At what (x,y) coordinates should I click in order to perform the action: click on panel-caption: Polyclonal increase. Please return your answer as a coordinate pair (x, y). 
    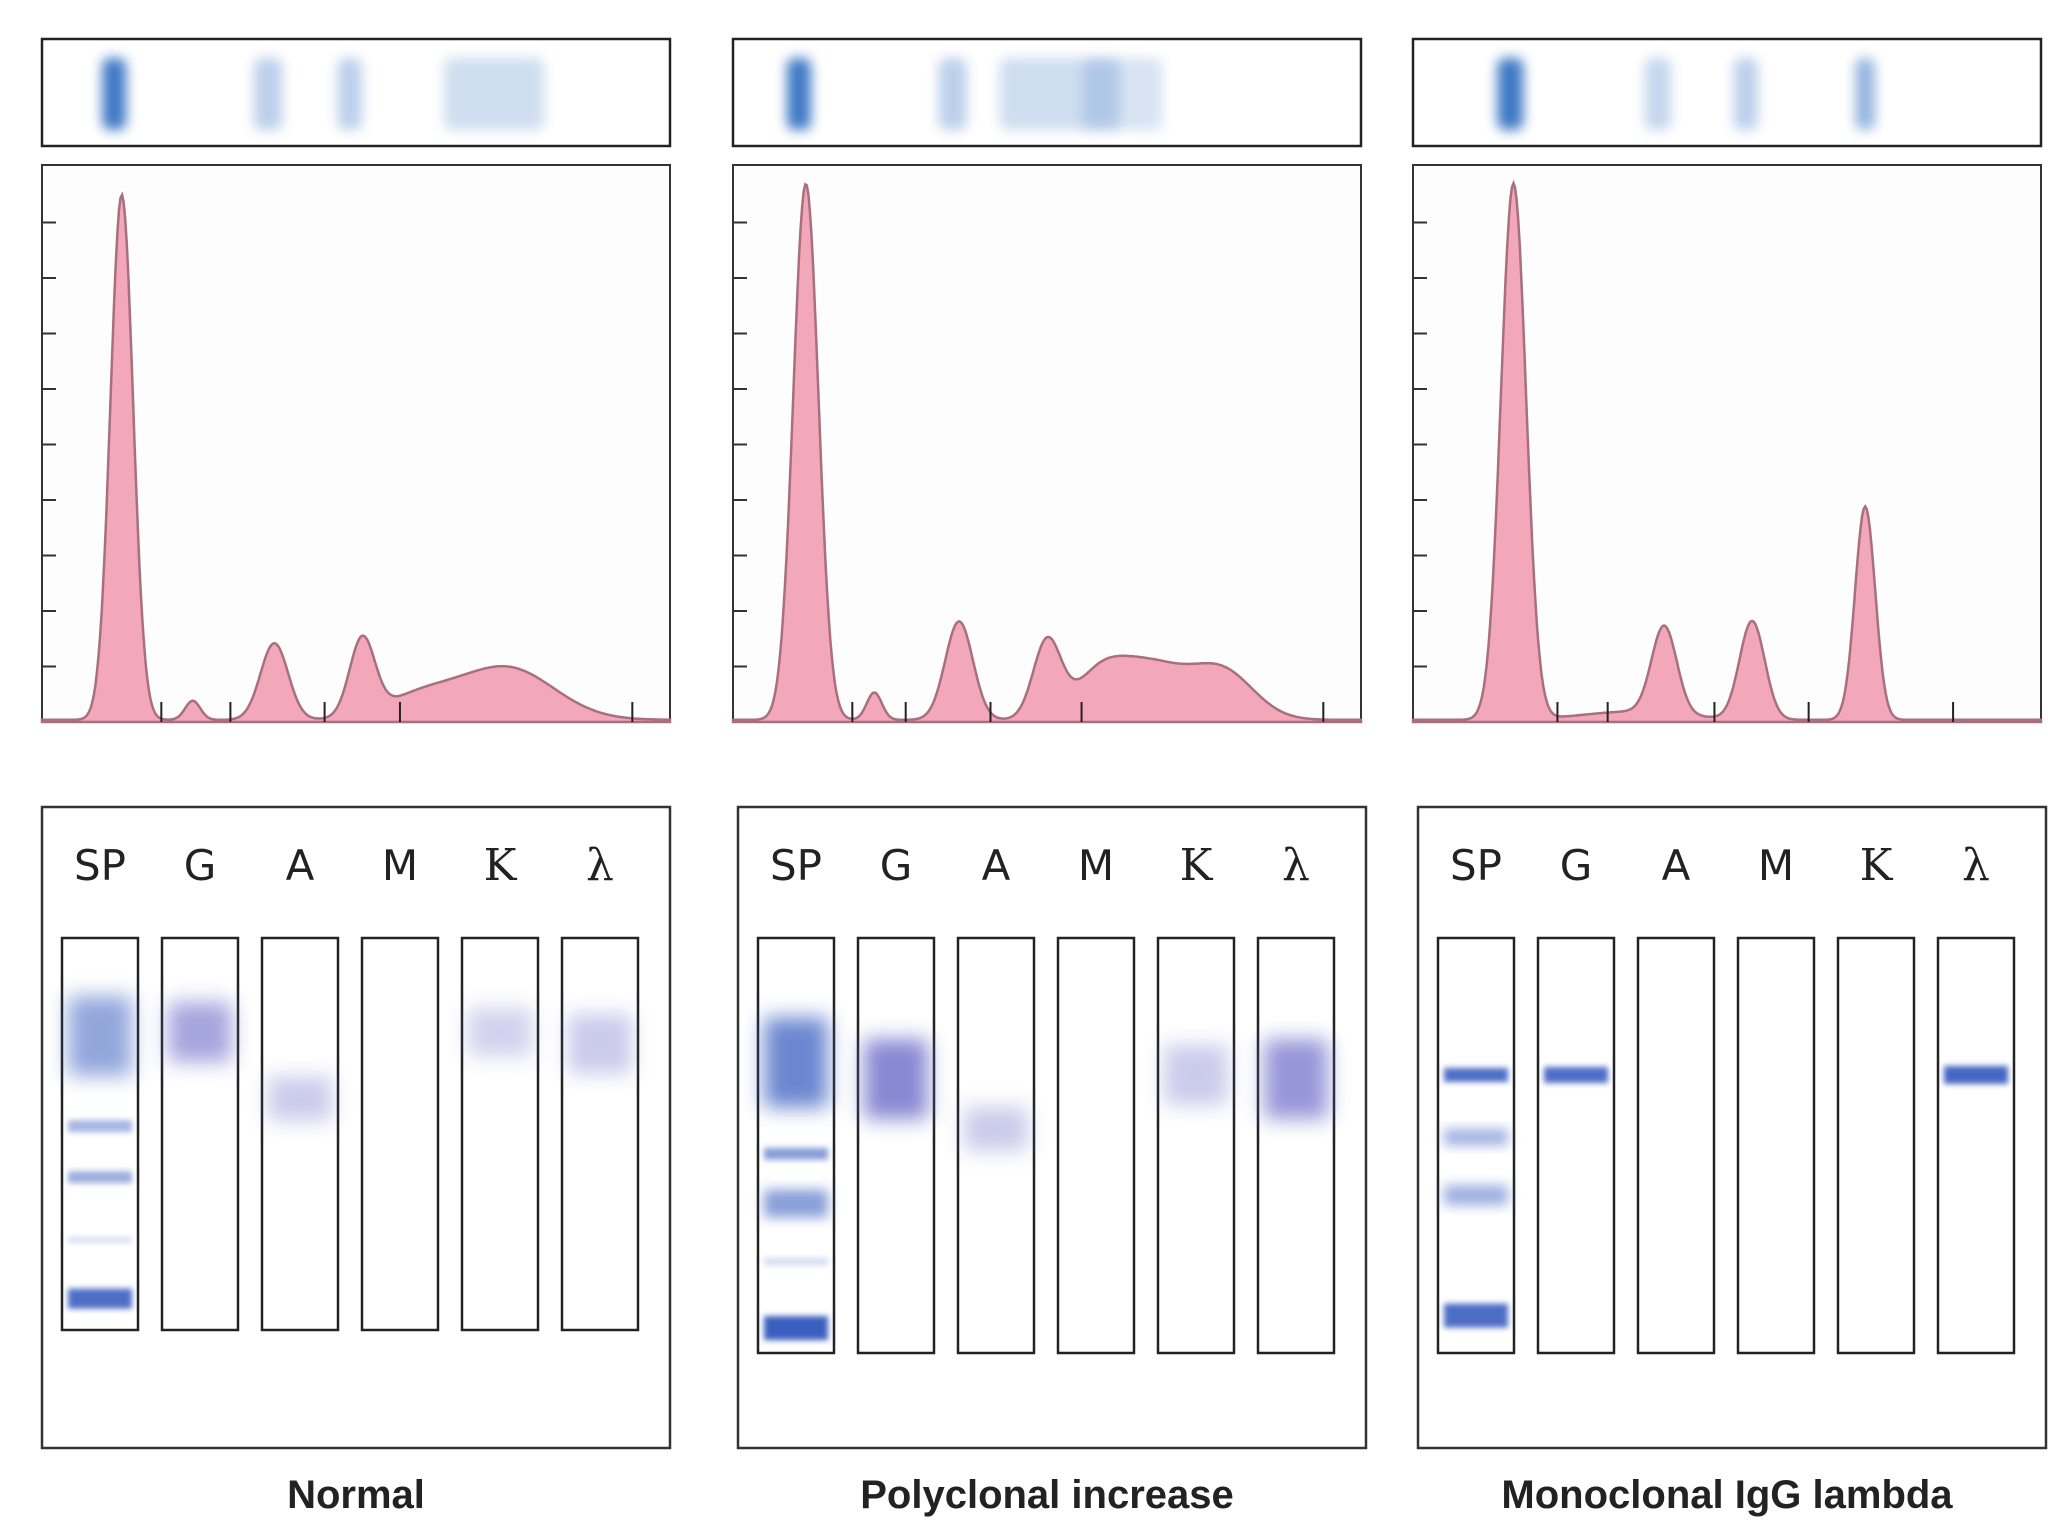
    Looking at the image, I should click on (1047, 1495).